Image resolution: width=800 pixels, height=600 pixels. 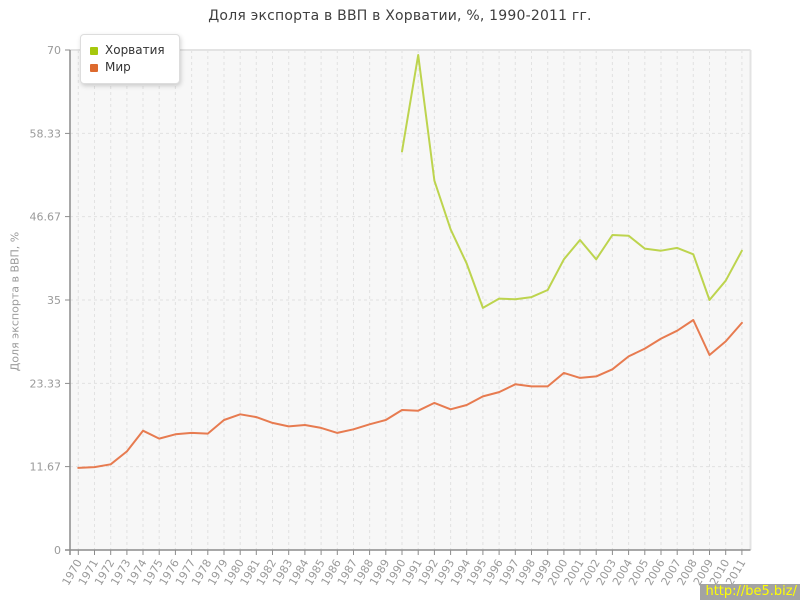 I want to click on y-tick-label: 23.33, so click(x=46, y=383).